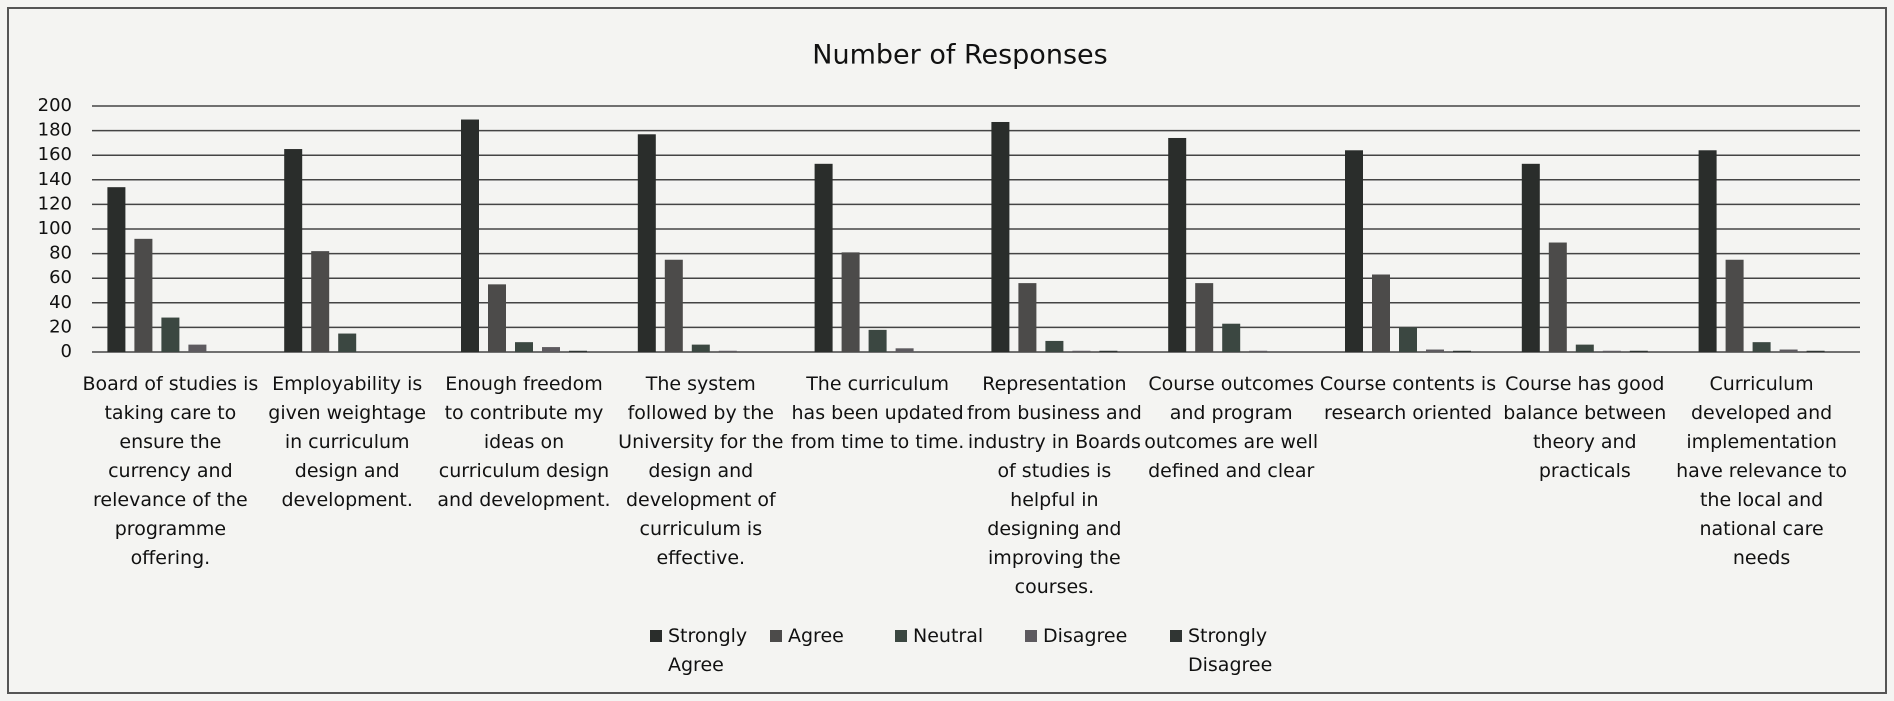 This screenshot has width=1894, height=701. I want to click on y-tick-label: 100, so click(55, 228).